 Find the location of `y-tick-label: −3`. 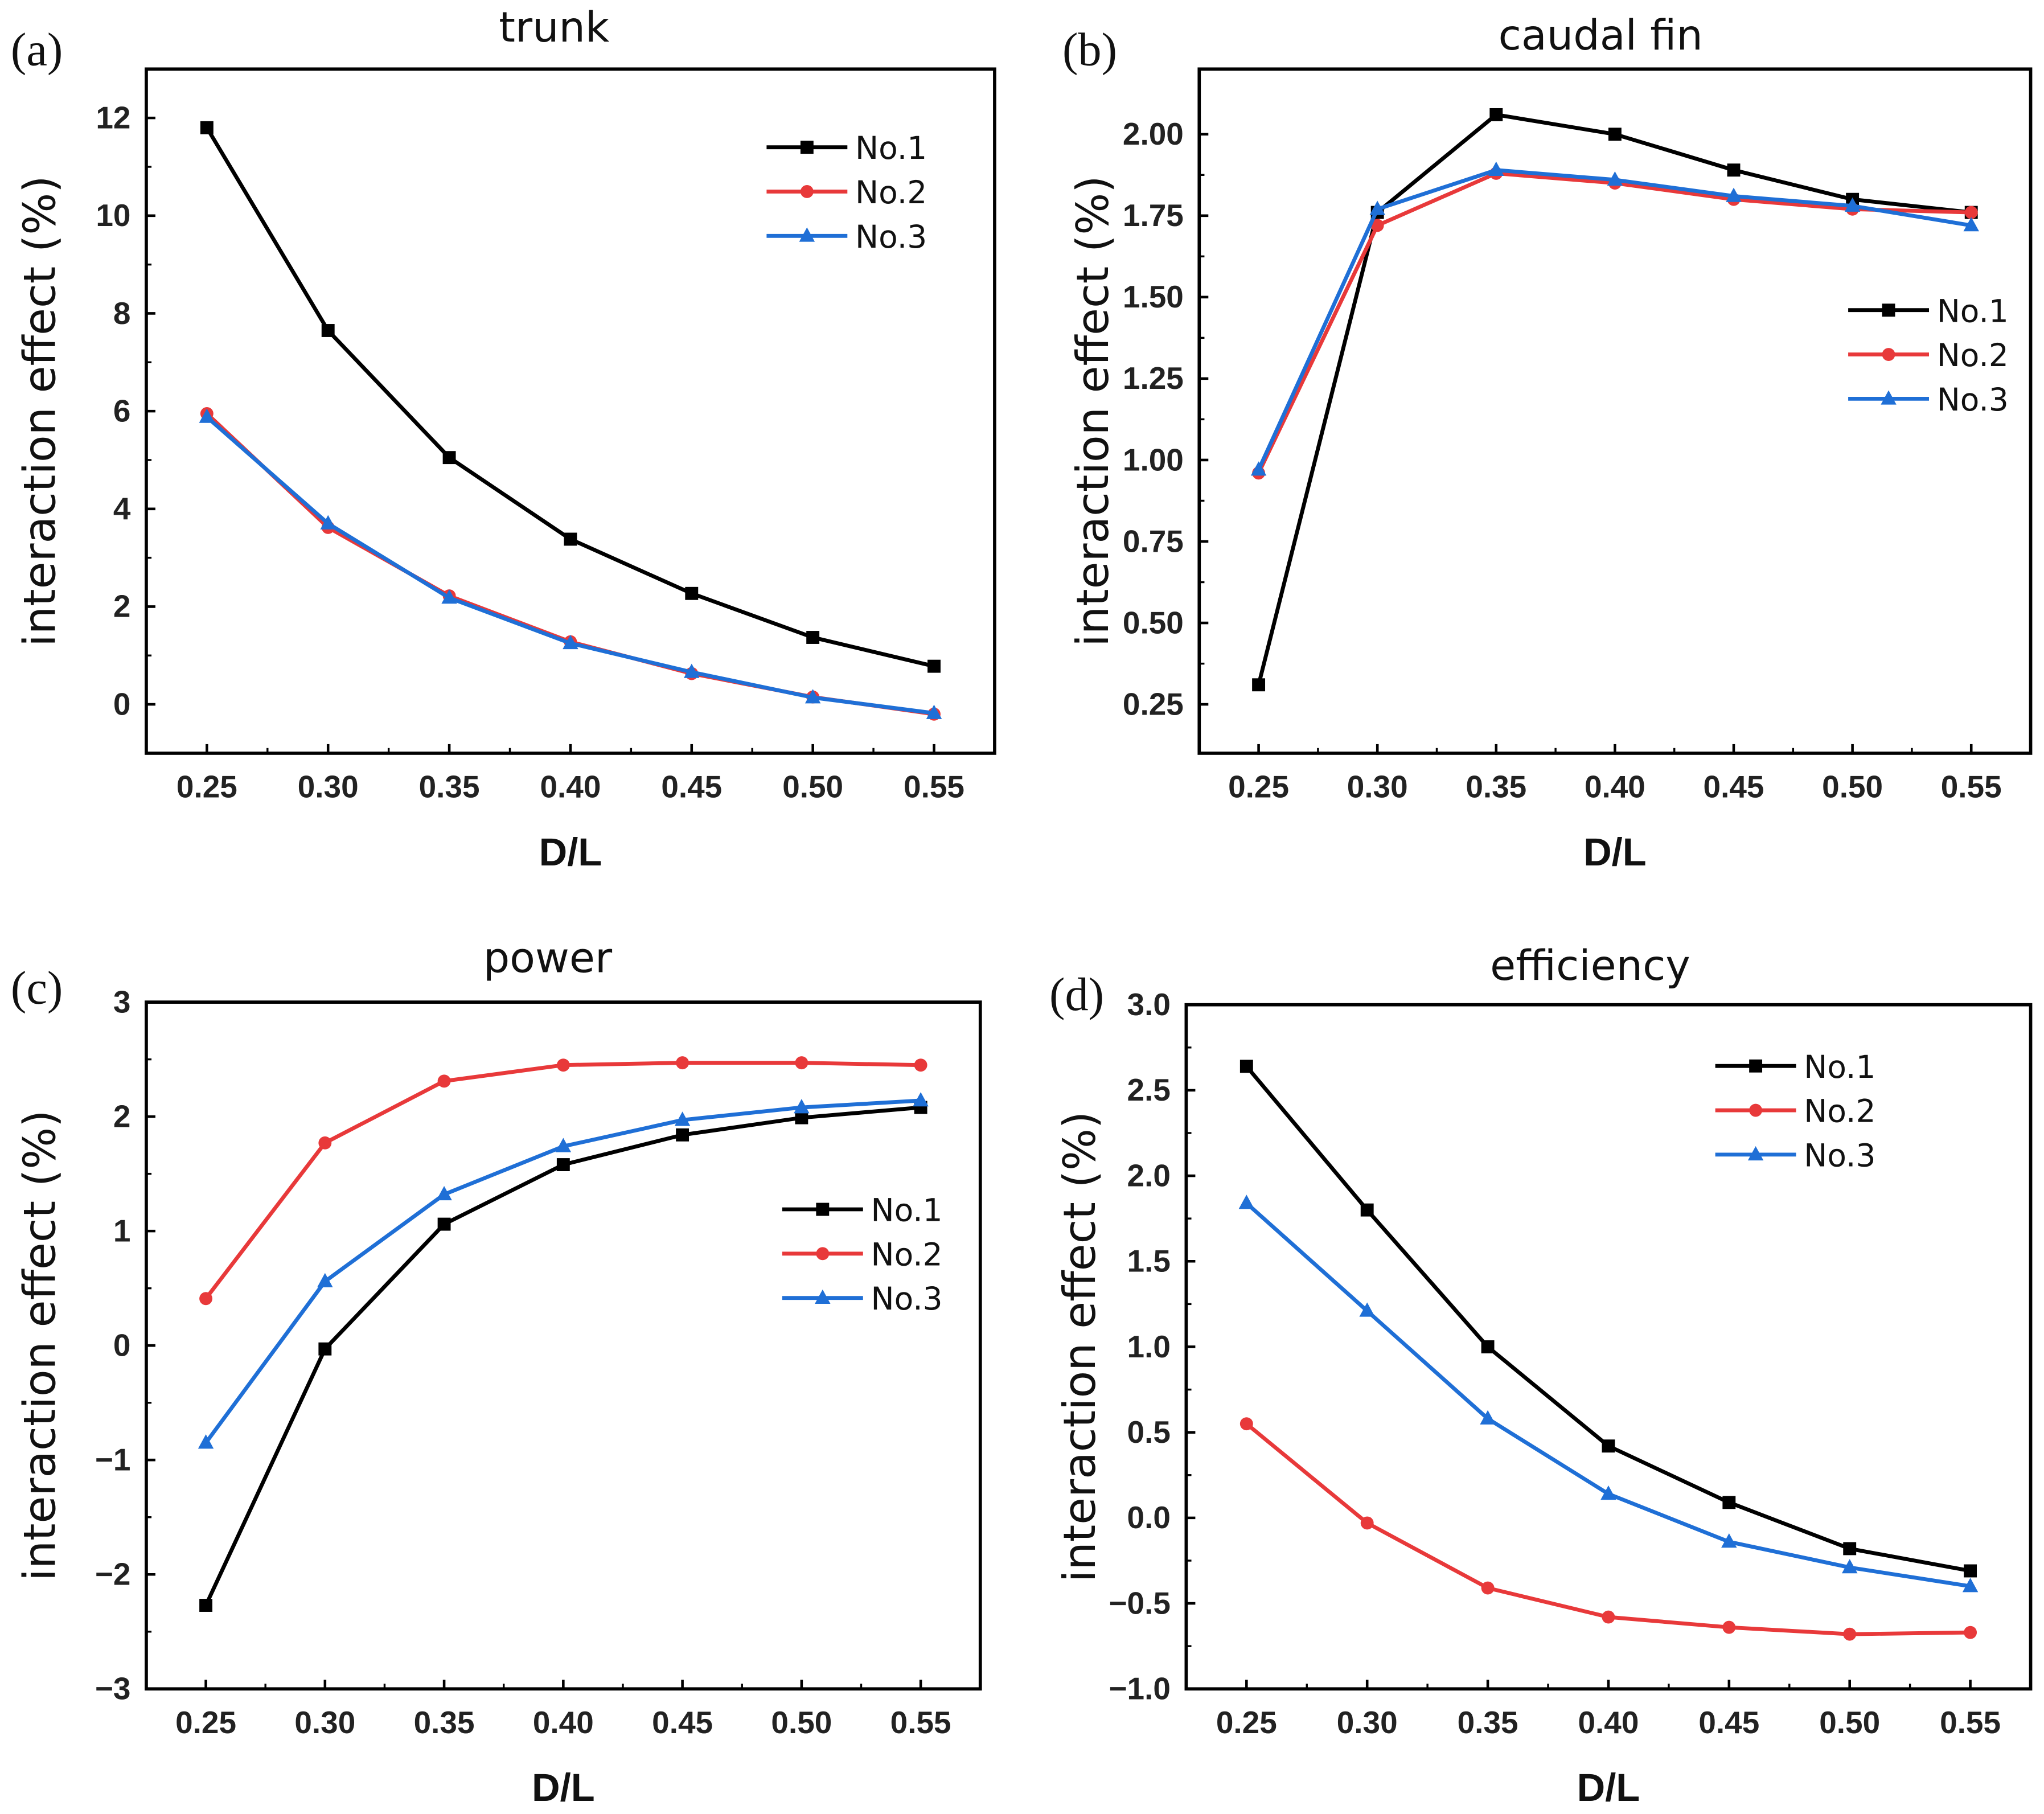

y-tick-label: −3 is located at coordinates (113, 1688).